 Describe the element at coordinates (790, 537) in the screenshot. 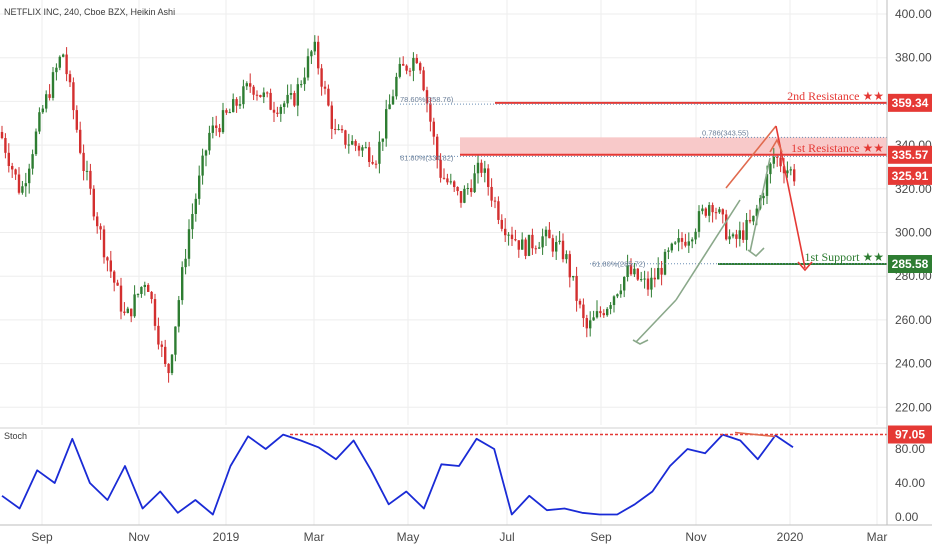

I see `time-tick-label: 2020` at that location.